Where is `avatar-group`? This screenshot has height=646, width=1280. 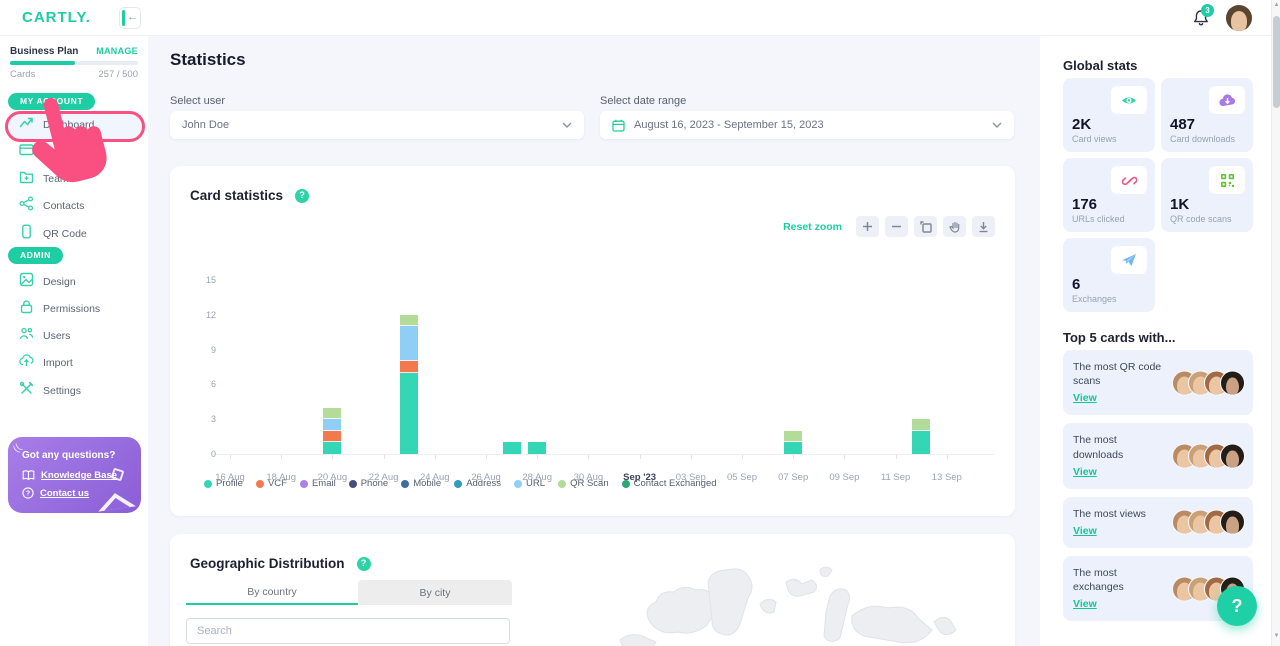 avatar-group is located at coordinates (1208, 522).